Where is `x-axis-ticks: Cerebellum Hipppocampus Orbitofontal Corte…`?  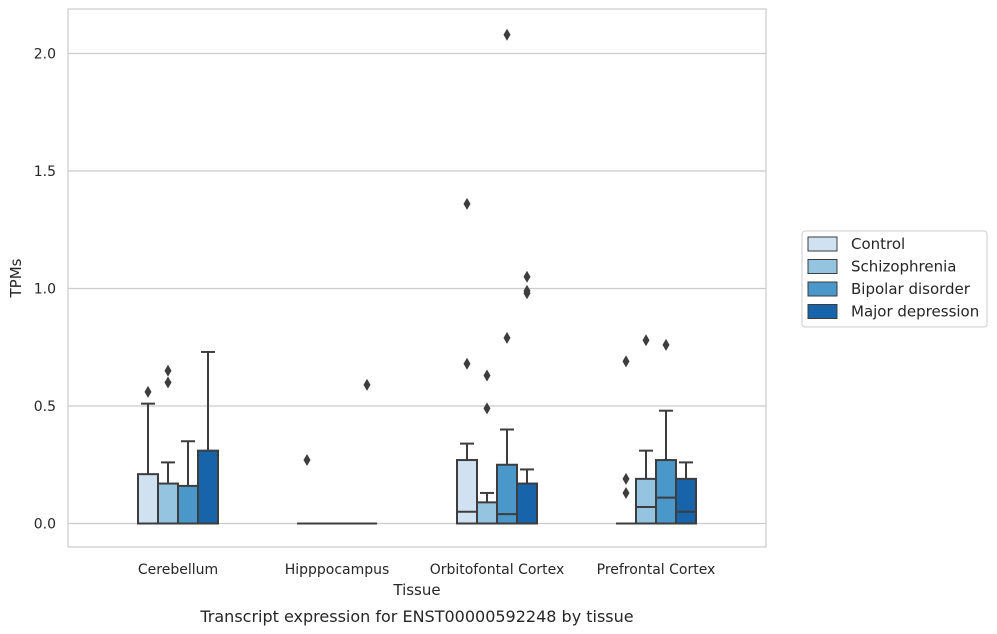
x-axis-ticks: Cerebellum Hipppocampus Orbitofontal Corte… is located at coordinates (426, 570).